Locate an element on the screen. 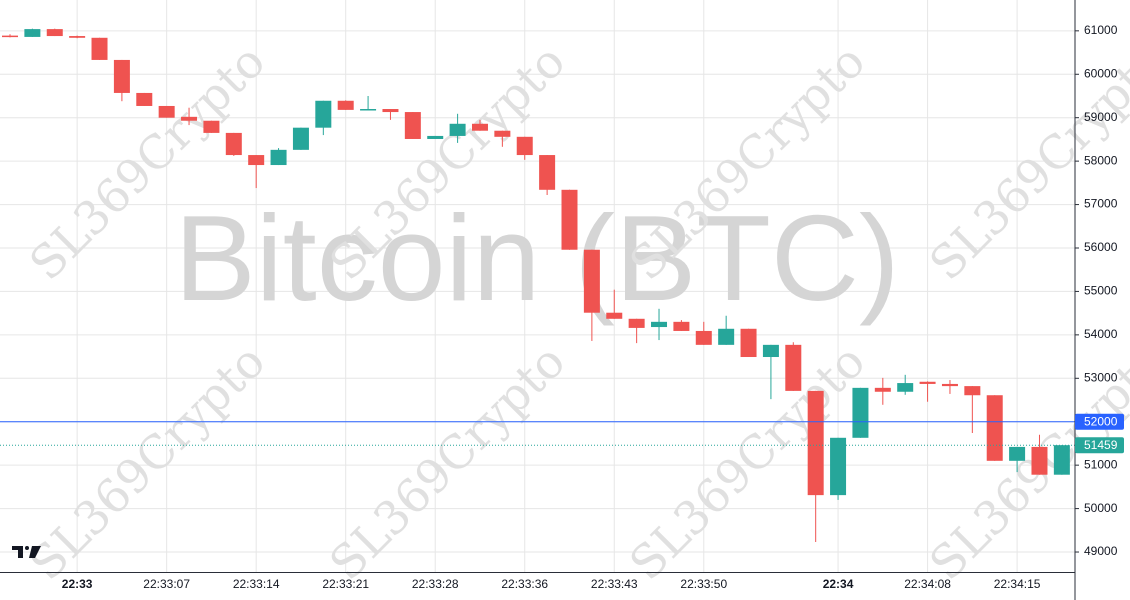 Image resolution: width=1130 pixels, height=600 pixels. x-tick-label: 22:34 is located at coordinates (838, 584).